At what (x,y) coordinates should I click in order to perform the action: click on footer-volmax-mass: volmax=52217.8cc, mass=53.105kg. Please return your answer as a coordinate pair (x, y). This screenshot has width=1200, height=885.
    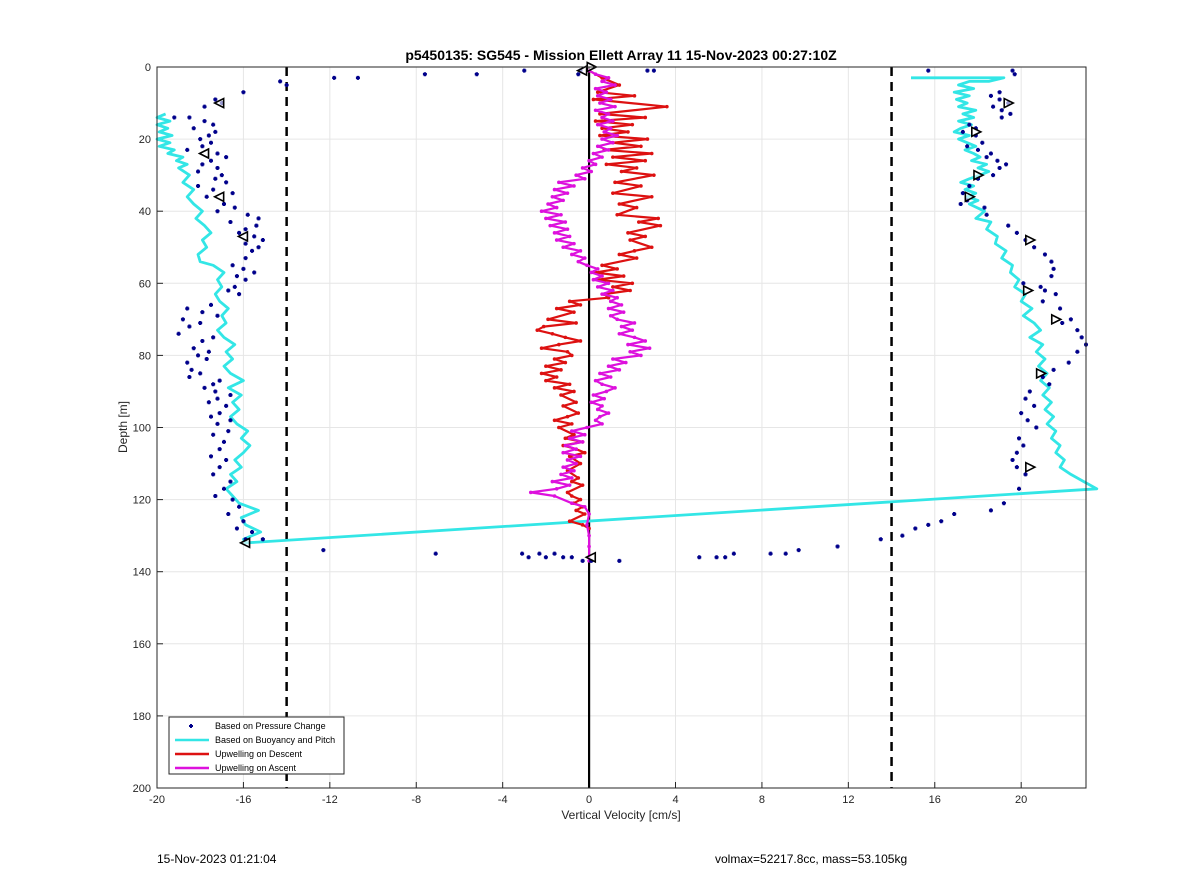
    Looking at the image, I should click on (811, 859).